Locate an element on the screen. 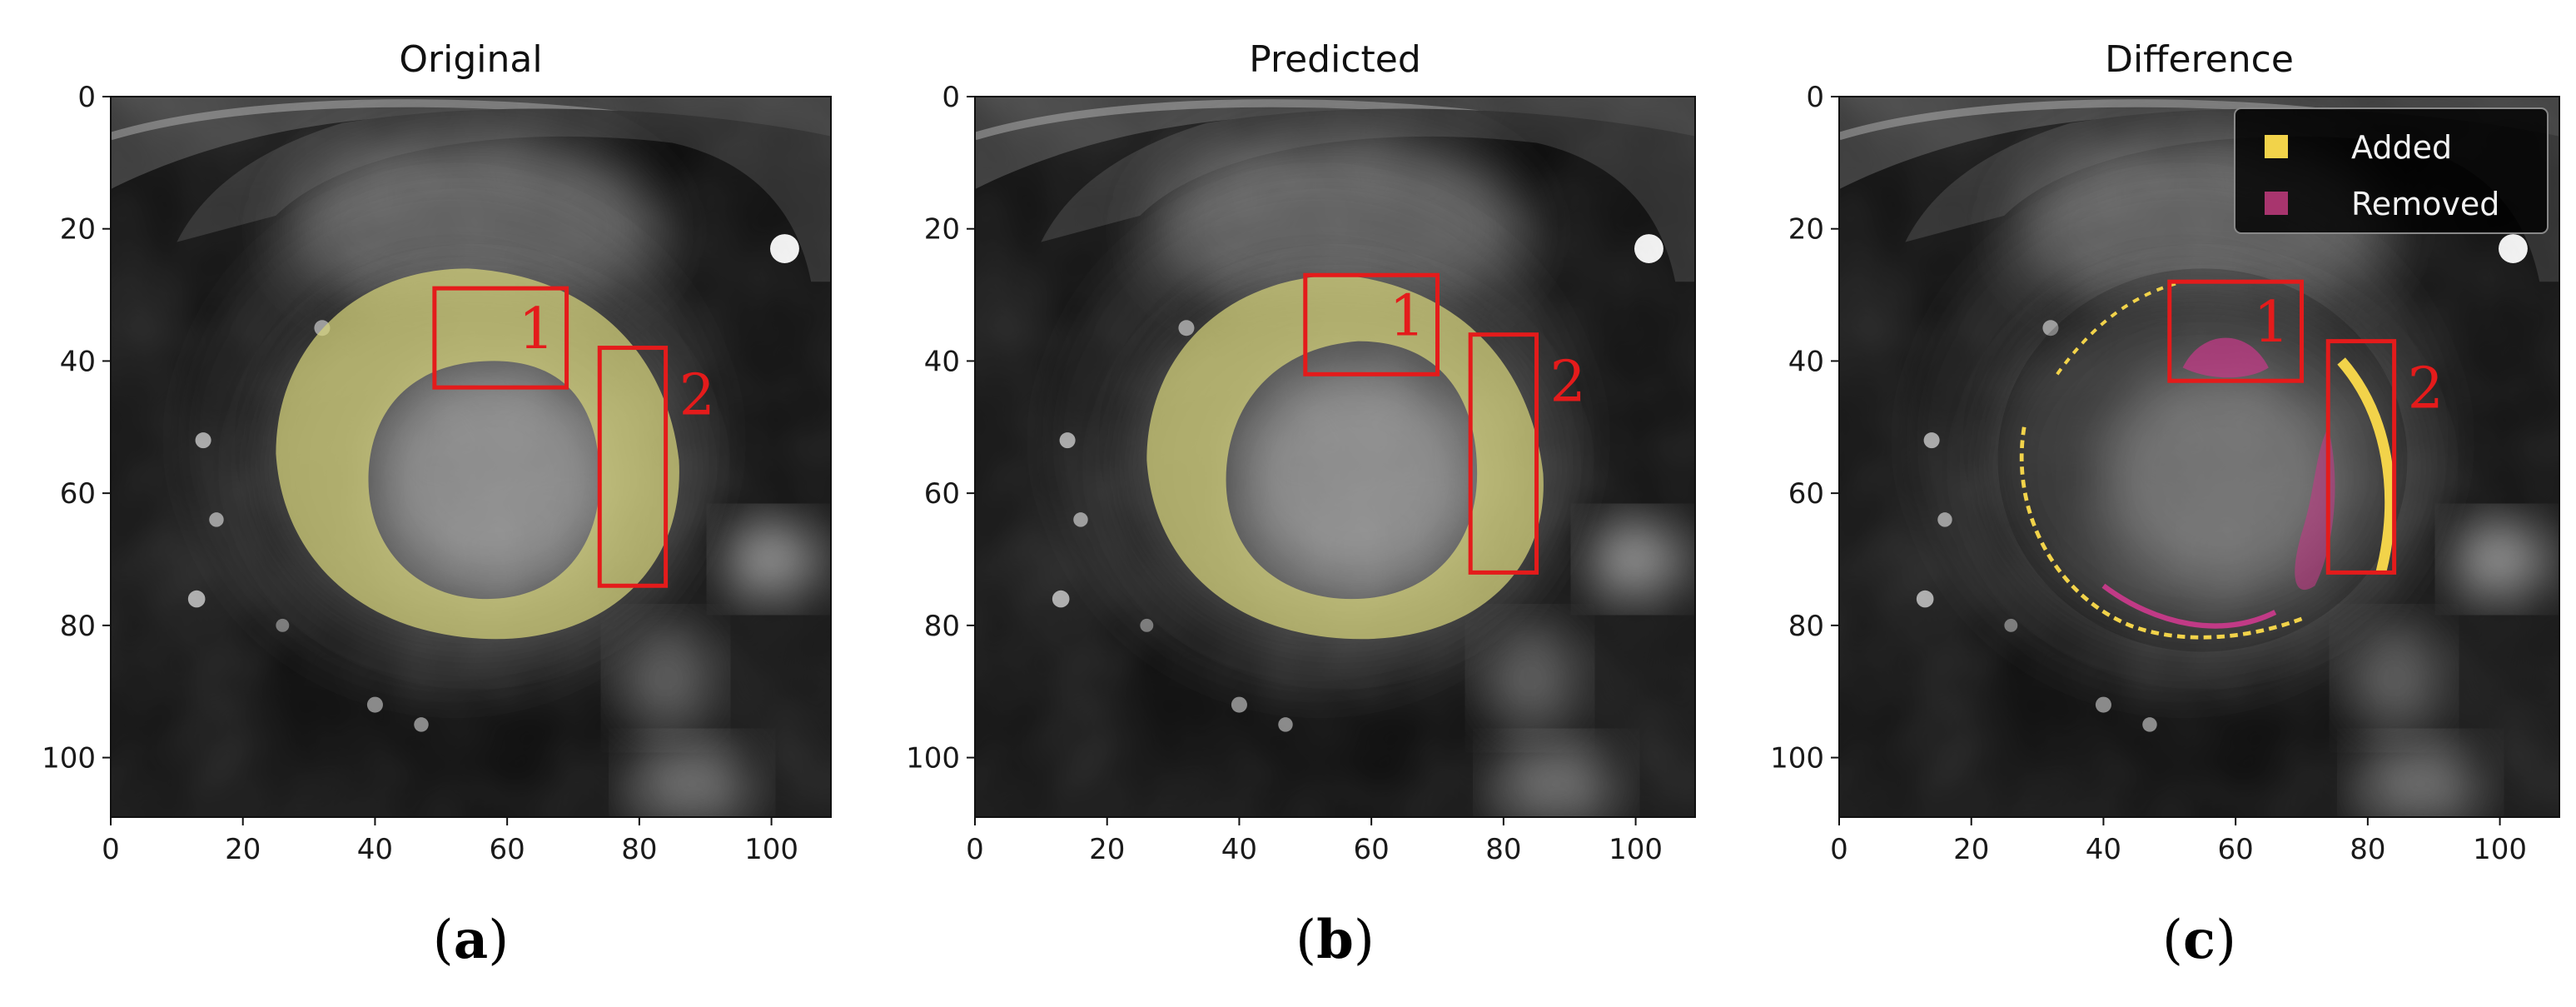 This screenshot has height=1007, width=2576. panel-caption-letter: b is located at coordinates (1335, 940).